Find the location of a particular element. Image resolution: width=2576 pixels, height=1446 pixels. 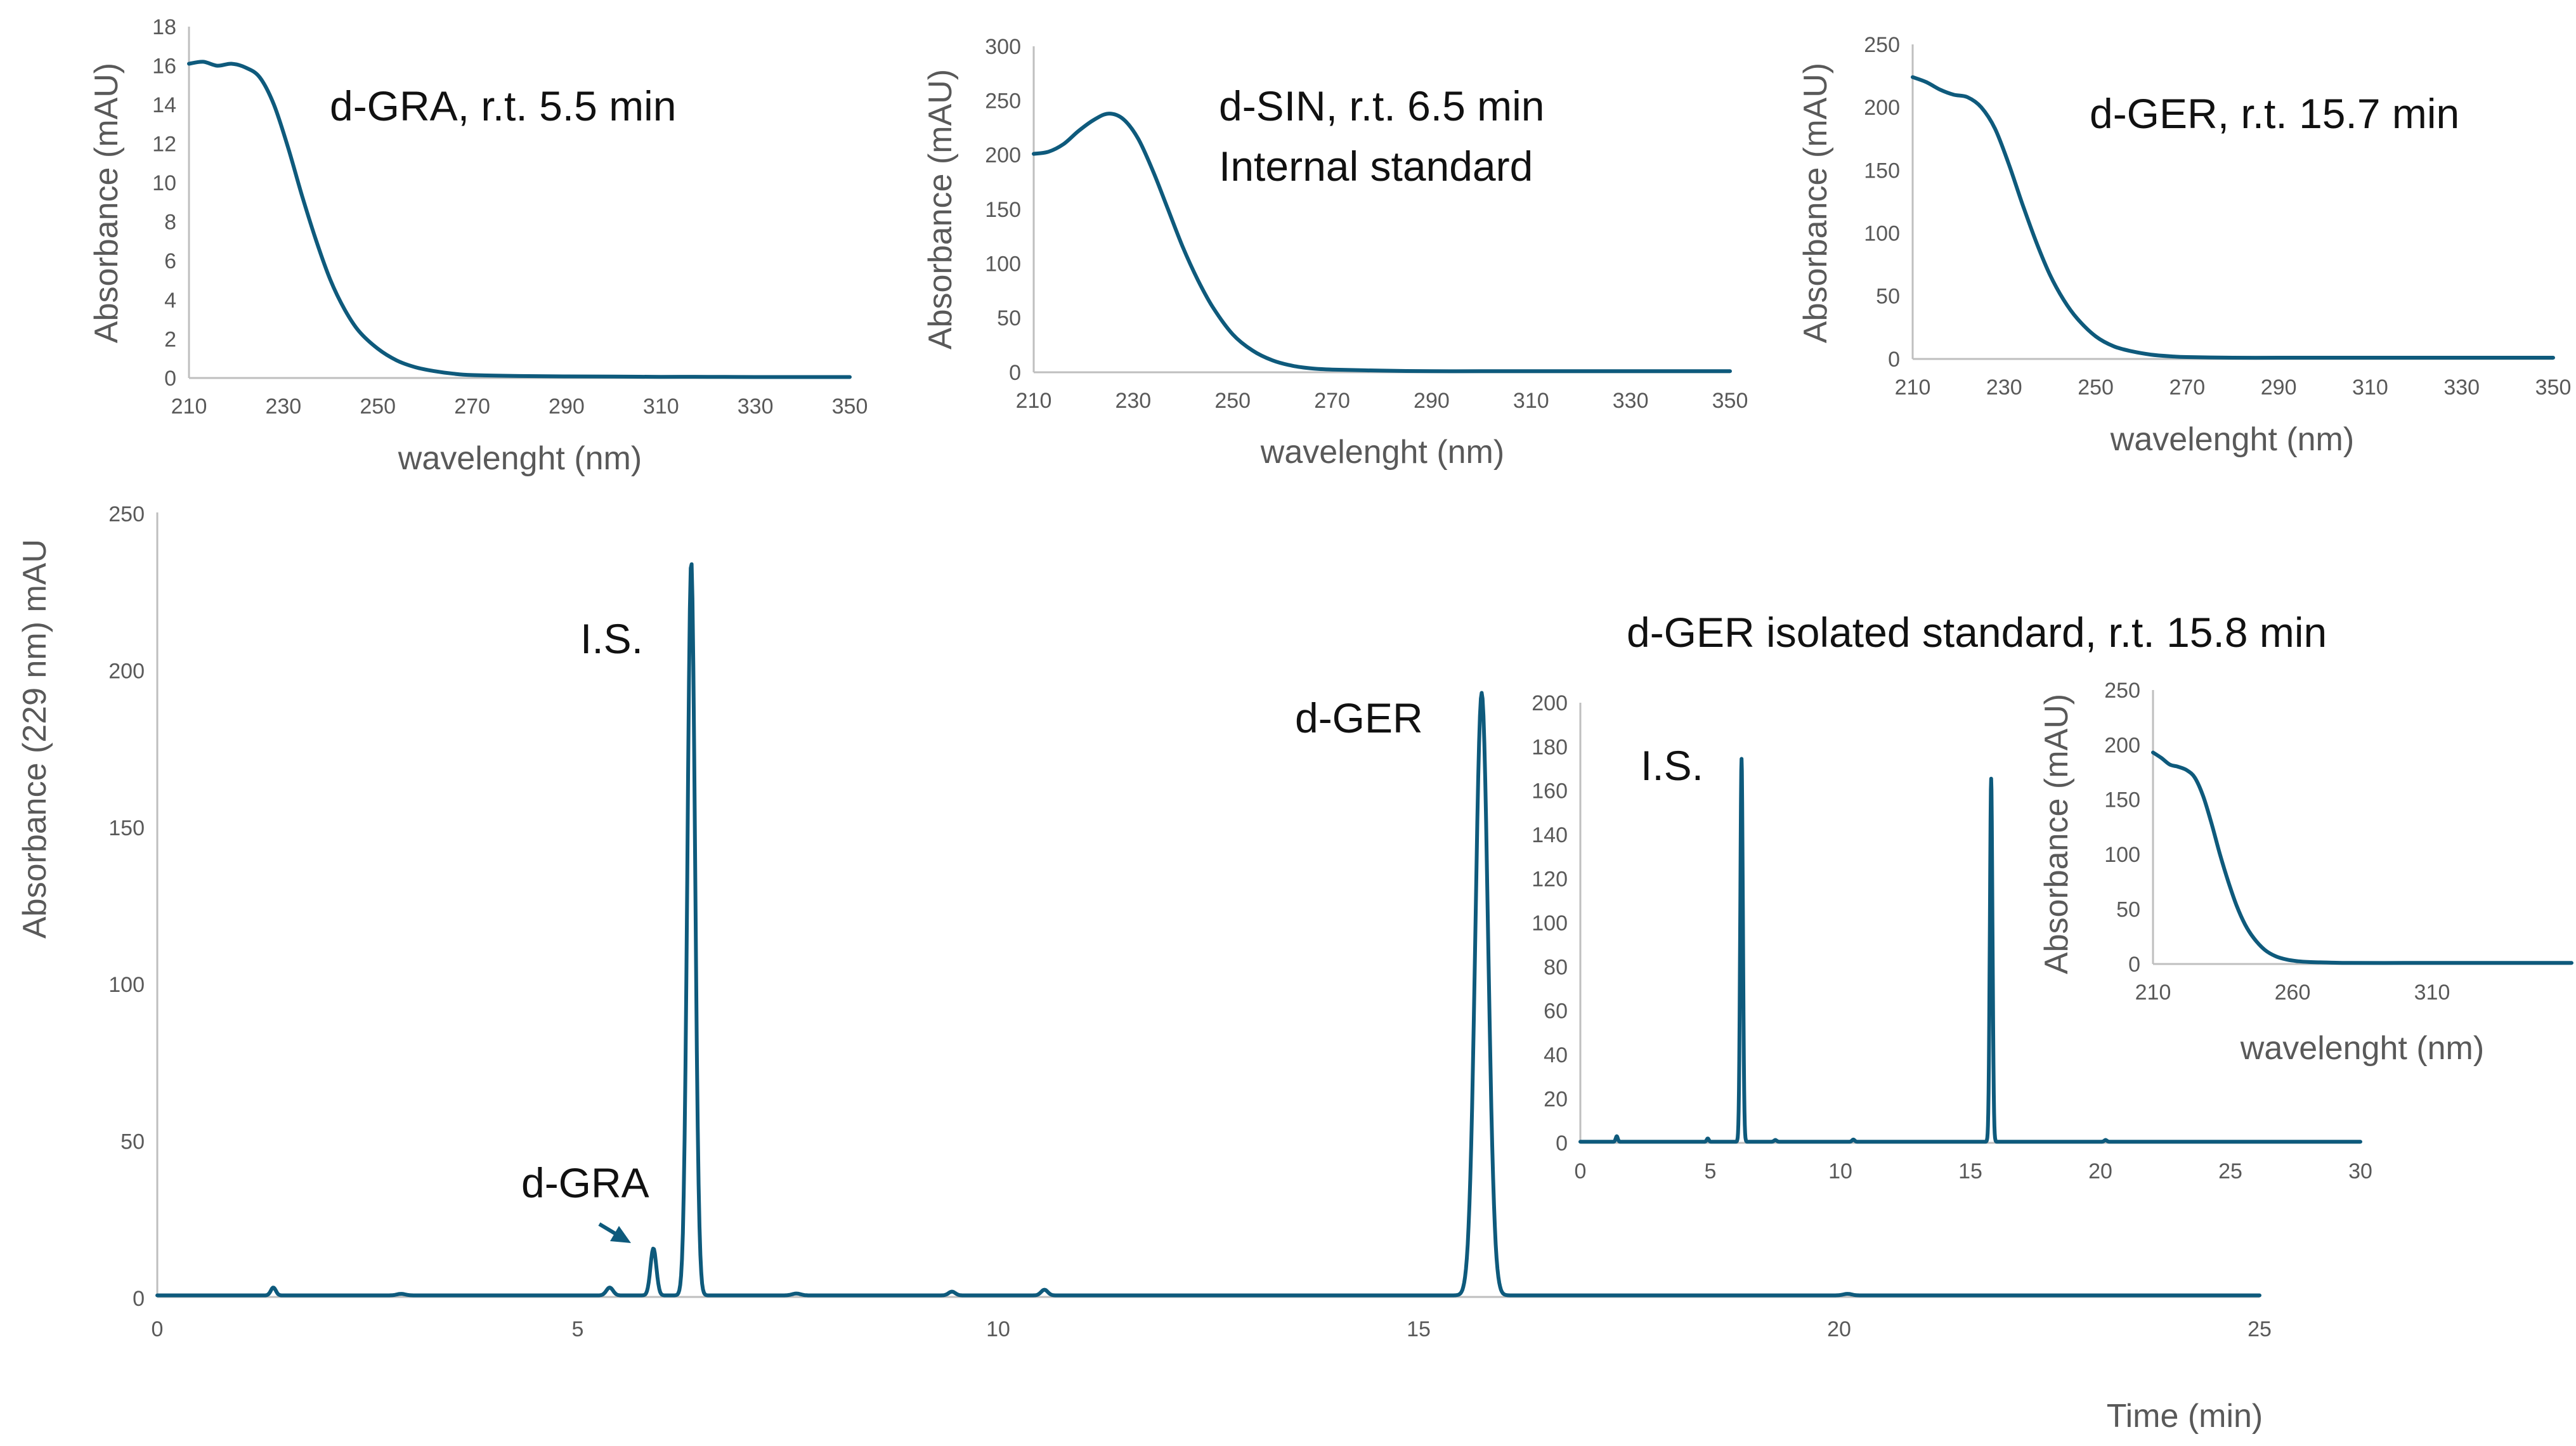

y-tick-label: 4 is located at coordinates (170, 301).